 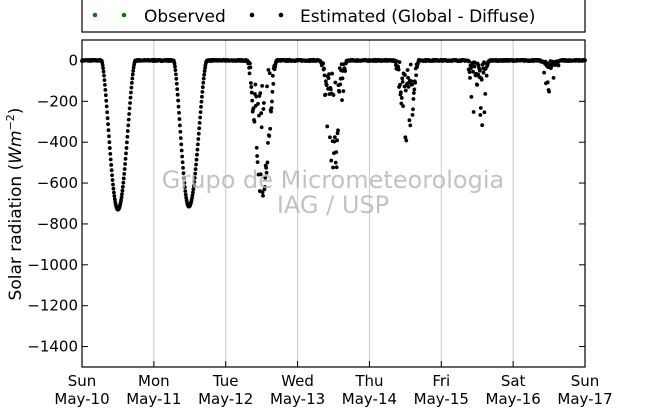 I want to click on legend-box, so click(x=333, y=16).